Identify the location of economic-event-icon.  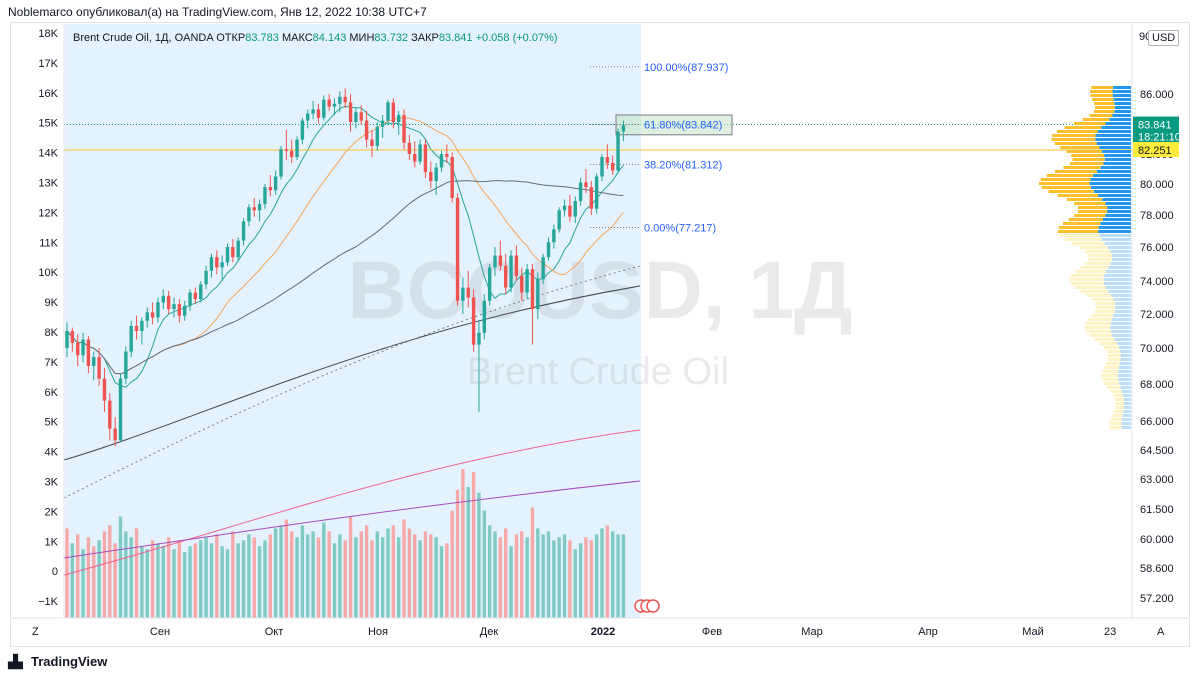
(653, 606).